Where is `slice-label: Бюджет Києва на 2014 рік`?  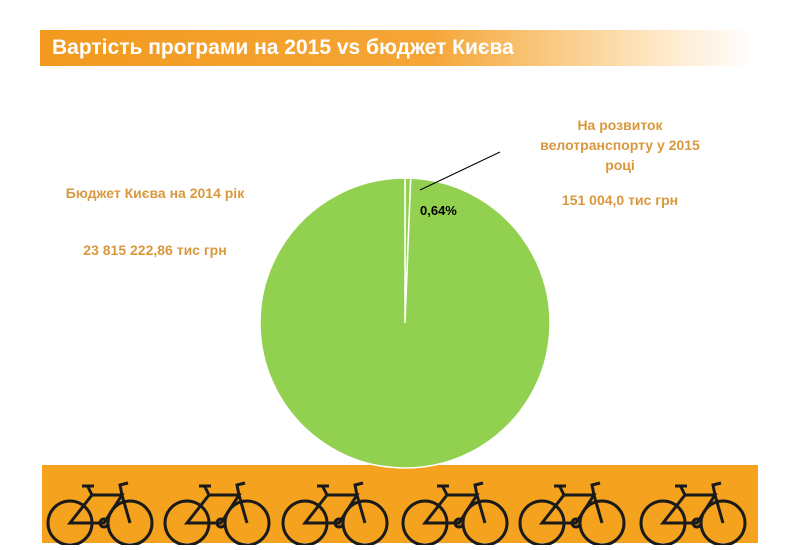
slice-label: Бюджет Києва на 2014 рік is located at coordinates (155, 193).